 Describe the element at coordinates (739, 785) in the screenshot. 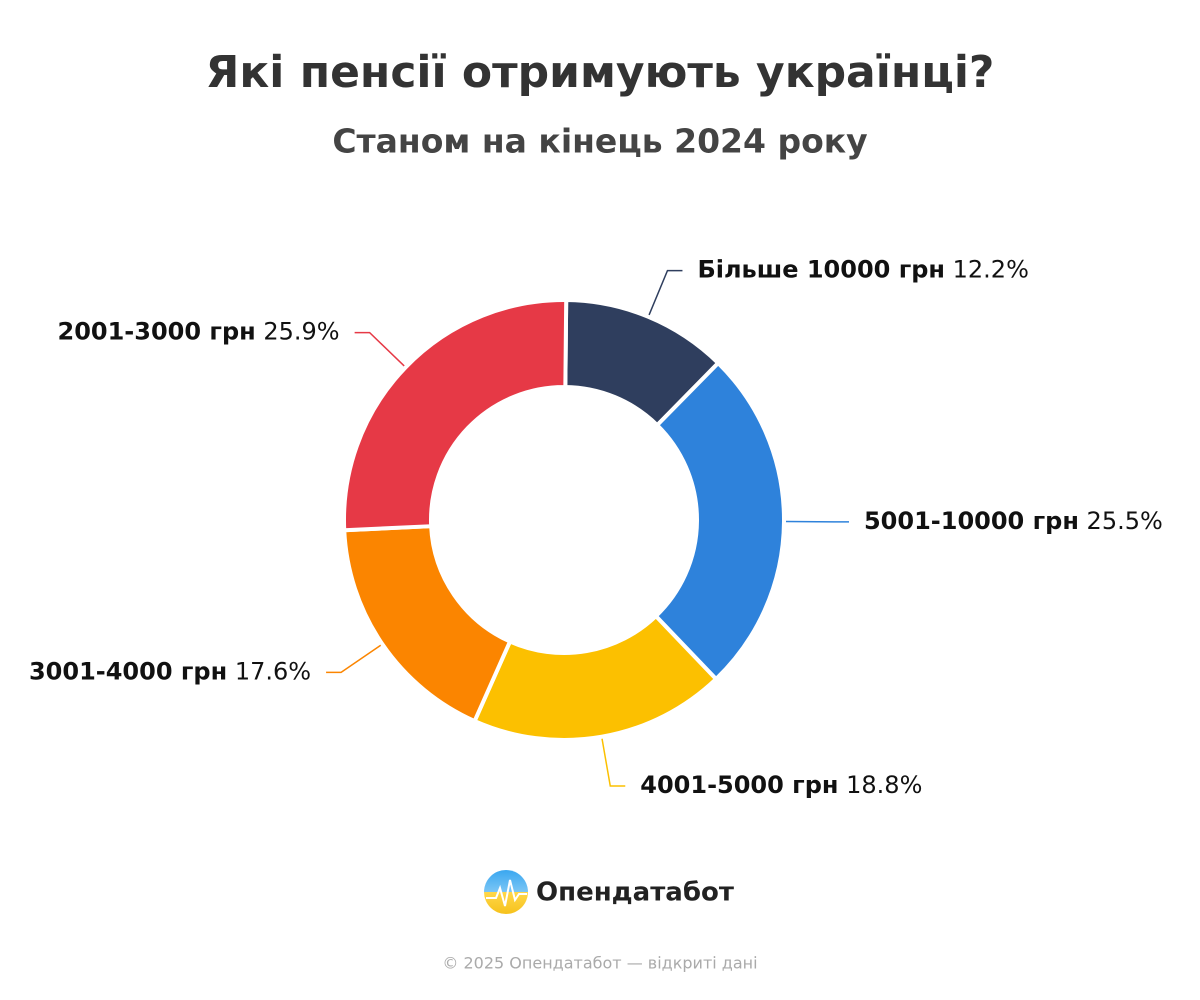

I see `category-label: 4001-5000 грн` at that location.